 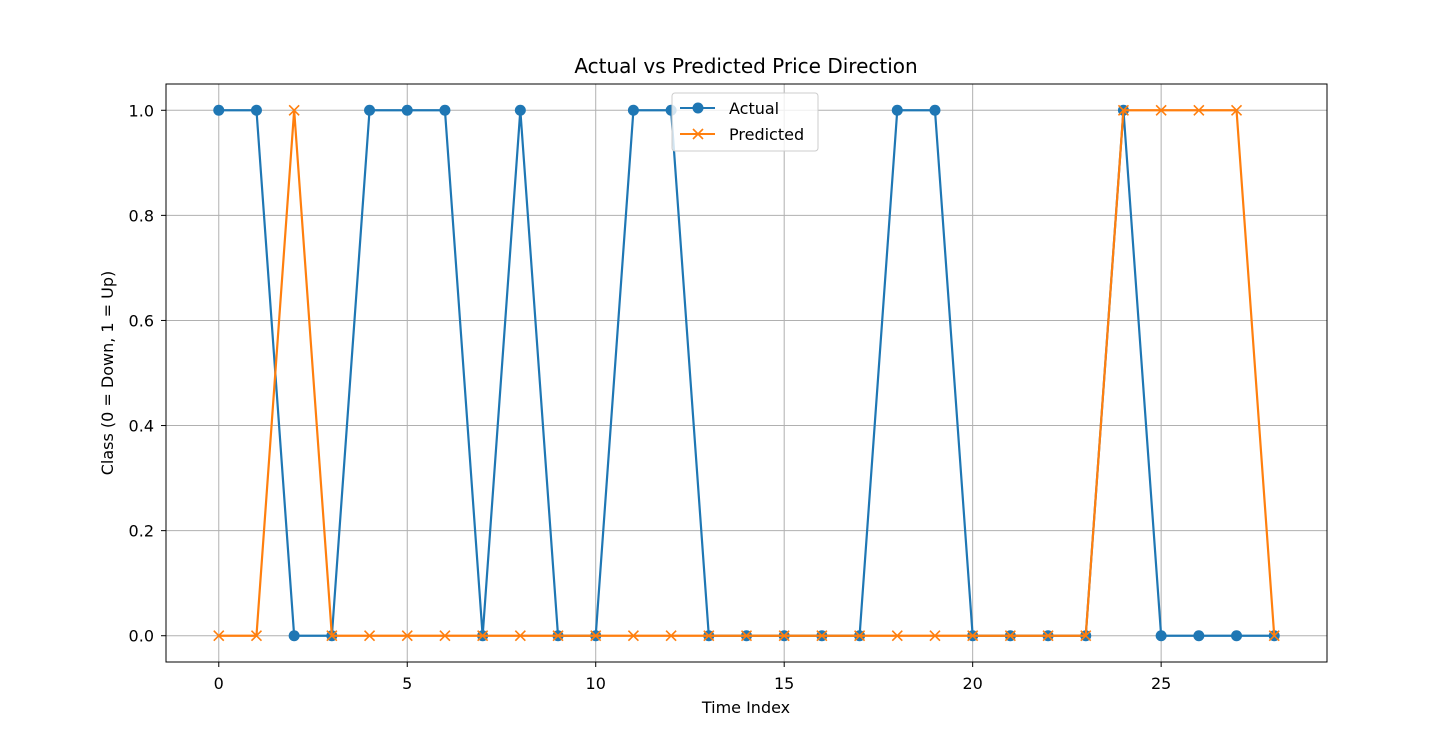 I want to click on legend-marker-predicted, so click(x=698, y=134).